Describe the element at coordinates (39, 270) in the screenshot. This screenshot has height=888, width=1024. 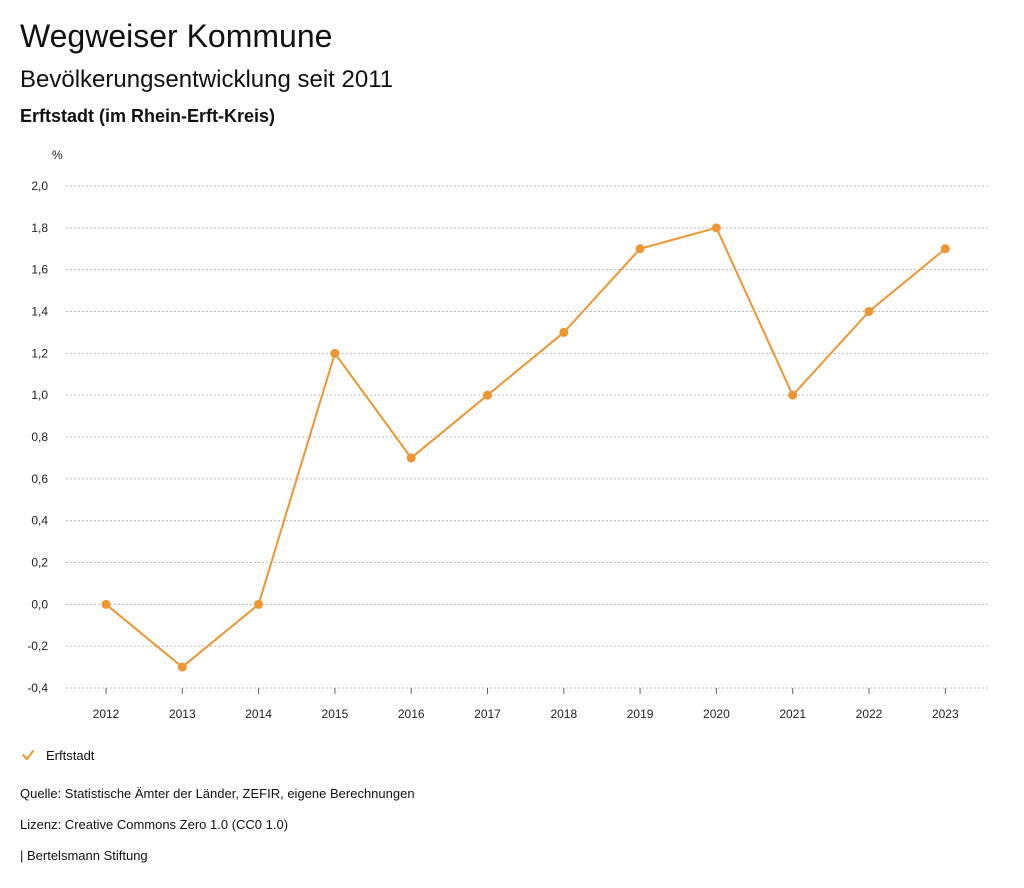
I see `y-tick-label: 1,6` at that location.